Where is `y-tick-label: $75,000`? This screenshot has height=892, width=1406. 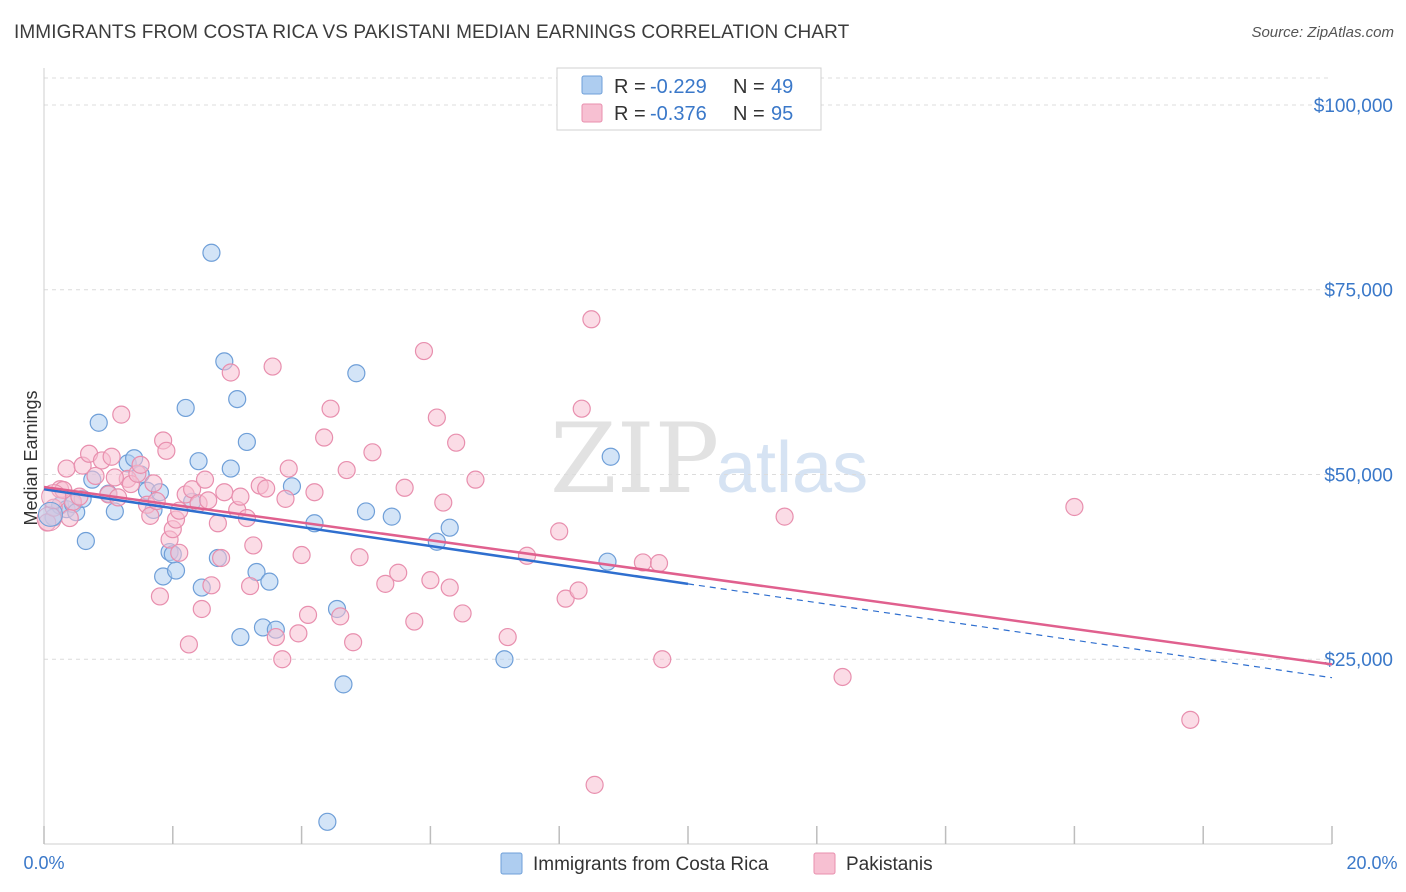 y-tick-label: $75,000 is located at coordinates (1358, 291).